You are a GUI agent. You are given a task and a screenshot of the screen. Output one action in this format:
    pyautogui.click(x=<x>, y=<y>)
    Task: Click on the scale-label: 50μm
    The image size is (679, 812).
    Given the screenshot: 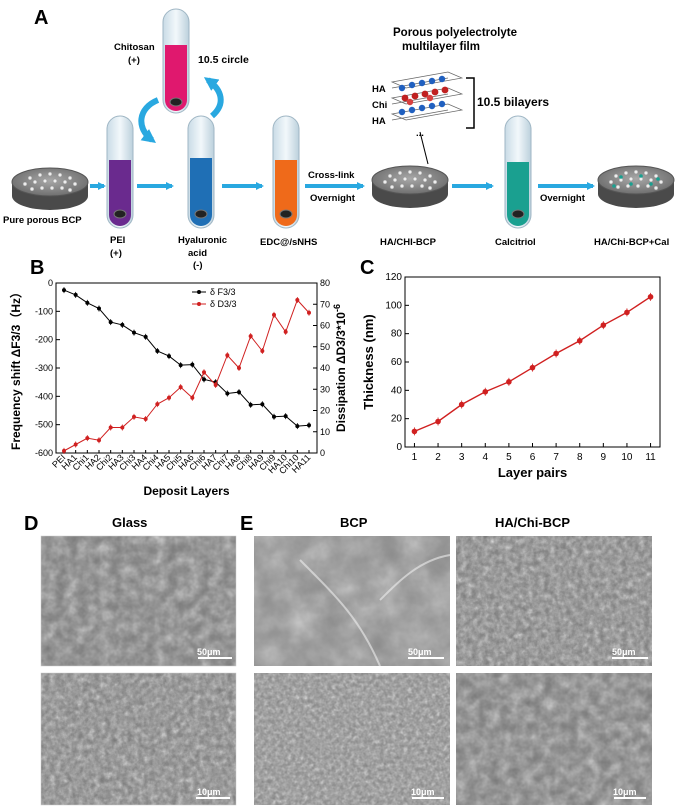 What is the action you would take?
    pyautogui.click(x=624, y=652)
    